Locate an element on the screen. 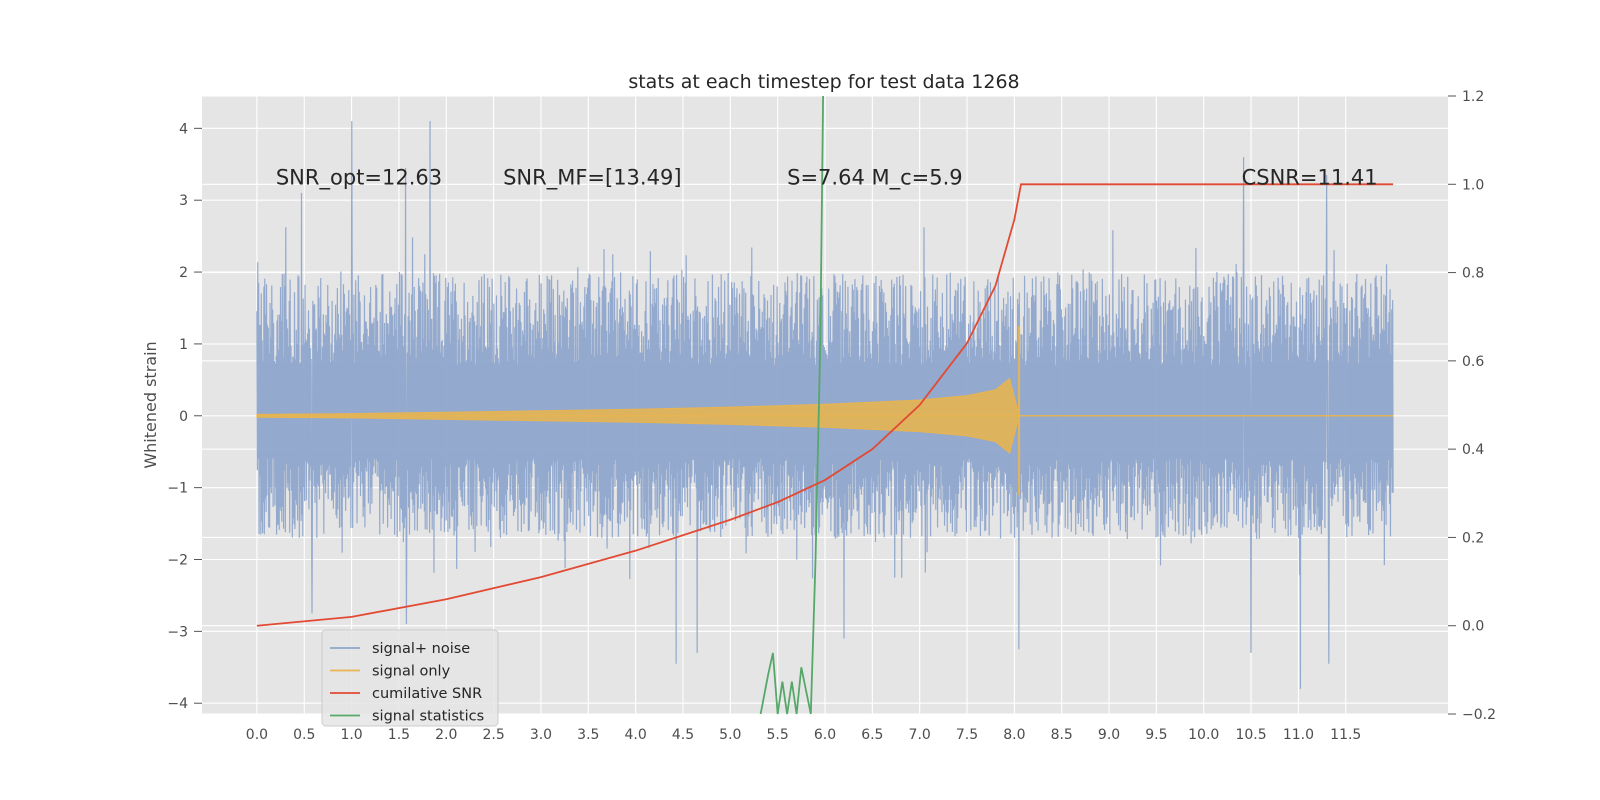 The image size is (1600, 800). x-tick-label: 4.0 is located at coordinates (636, 735).